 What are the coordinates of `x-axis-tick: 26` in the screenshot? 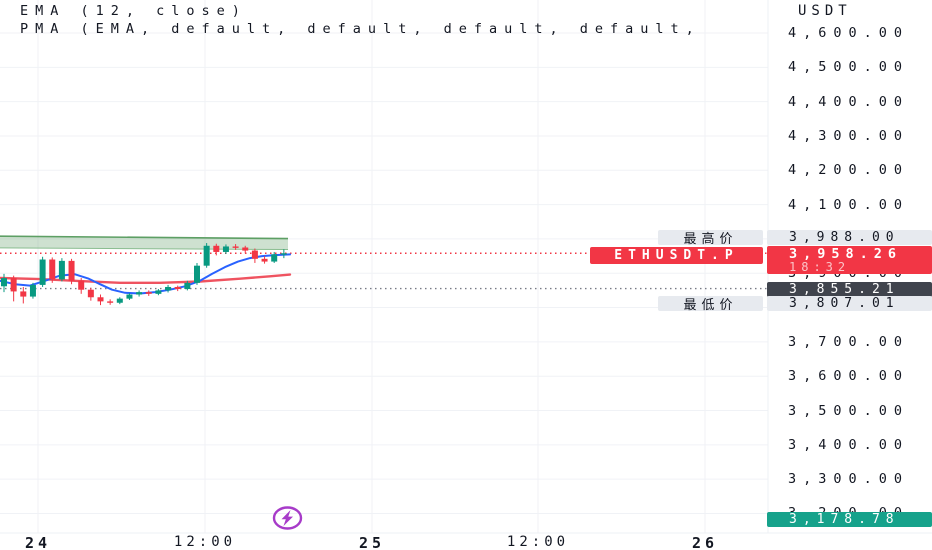 It's located at (705, 542).